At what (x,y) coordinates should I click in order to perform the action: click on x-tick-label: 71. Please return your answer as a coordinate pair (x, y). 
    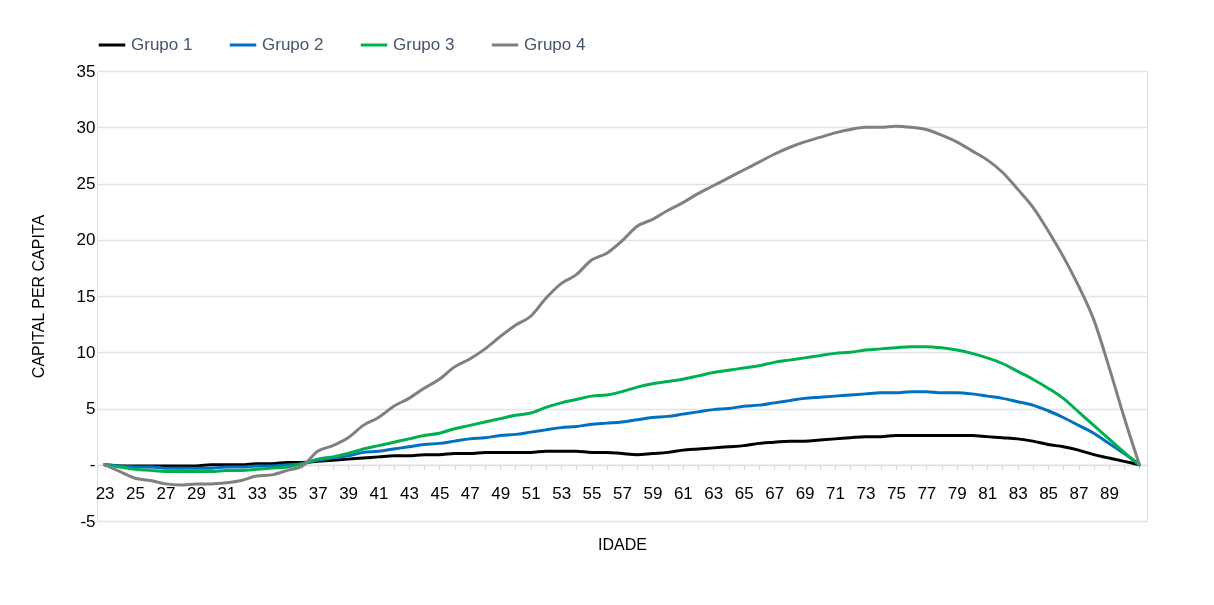
    Looking at the image, I should click on (835, 494).